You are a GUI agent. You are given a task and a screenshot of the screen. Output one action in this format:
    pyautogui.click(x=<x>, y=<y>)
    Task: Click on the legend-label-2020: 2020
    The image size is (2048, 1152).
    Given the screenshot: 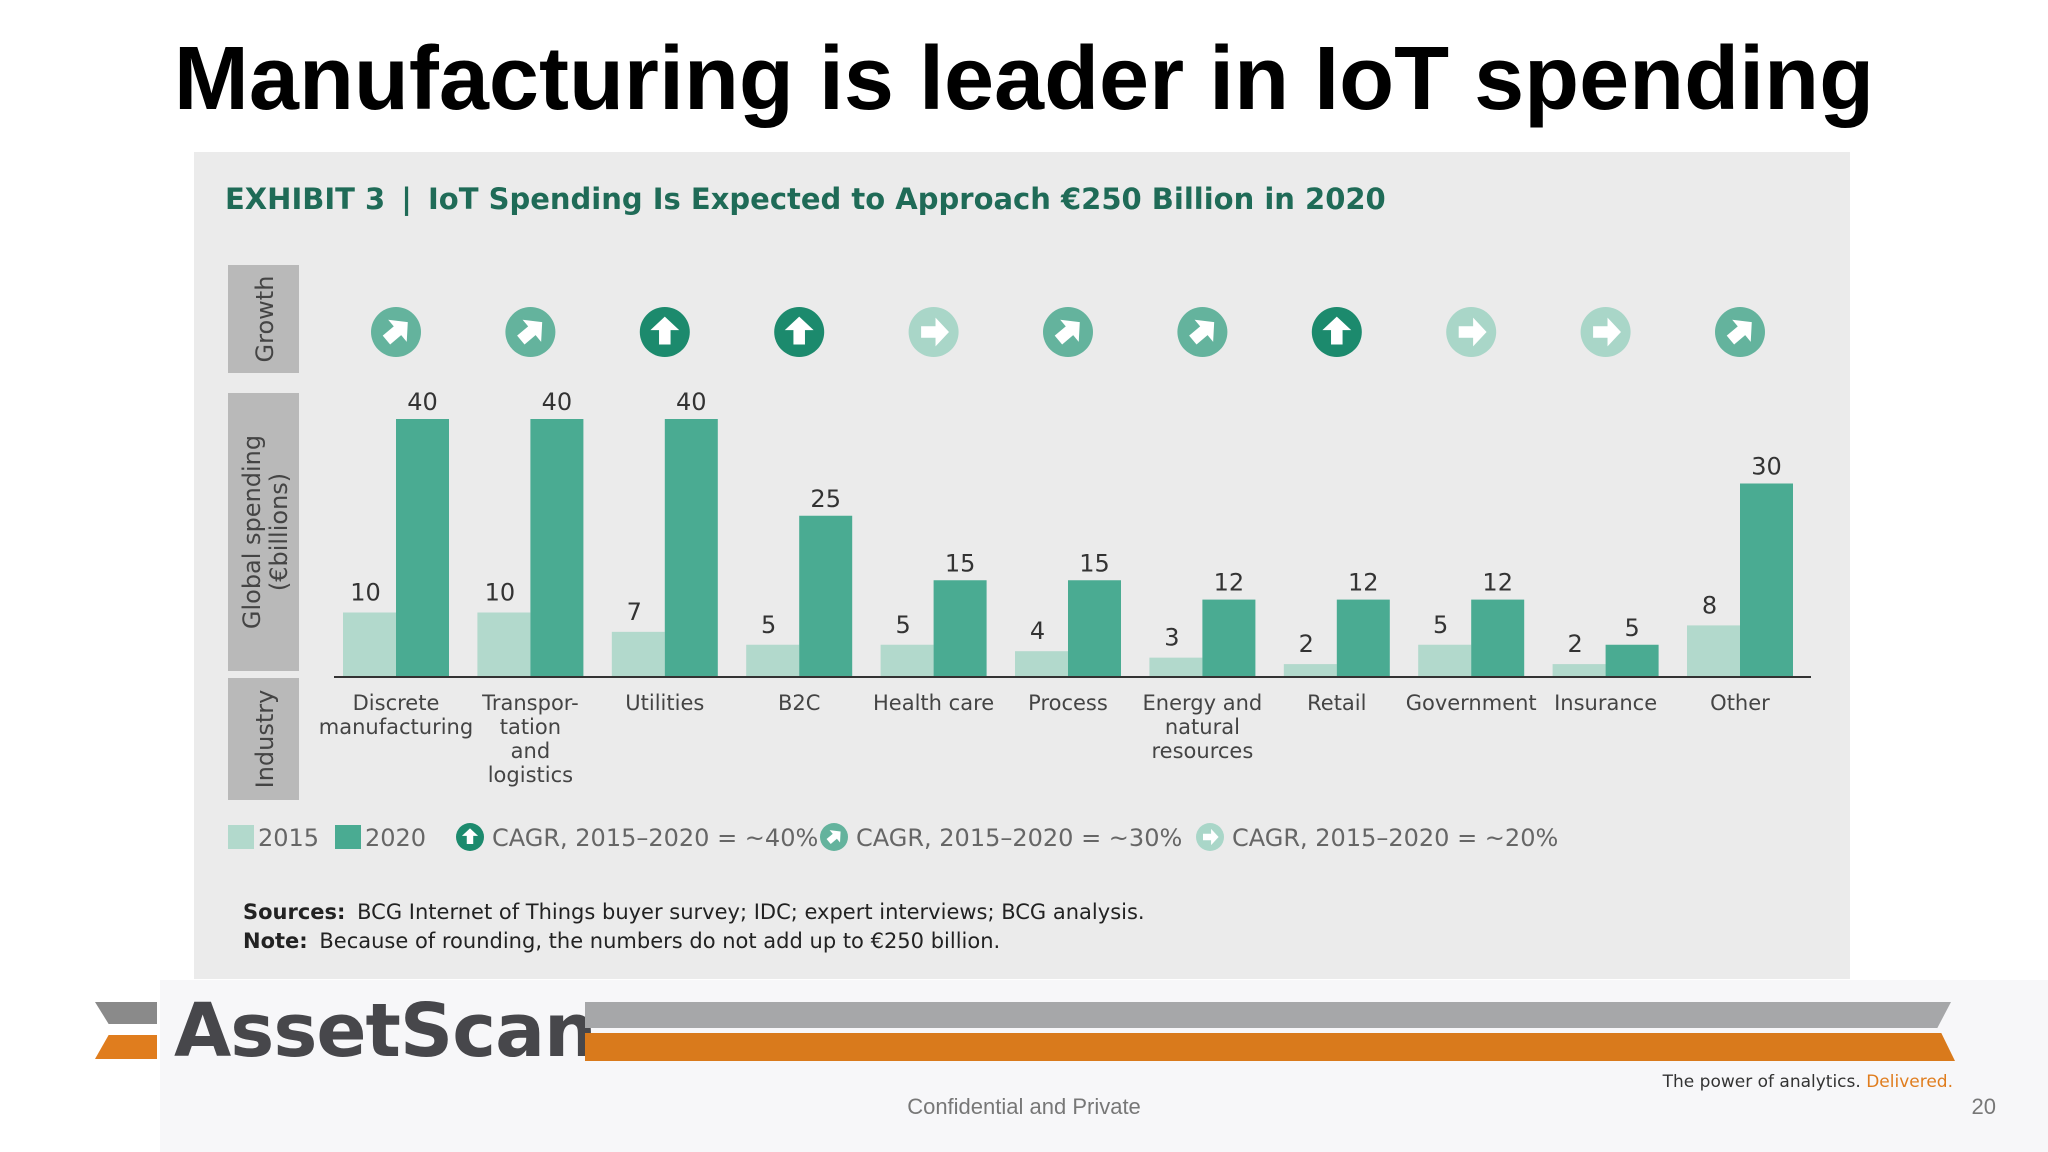 What is the action you would take?
    pyautogui.click(x=395, y=838)
    